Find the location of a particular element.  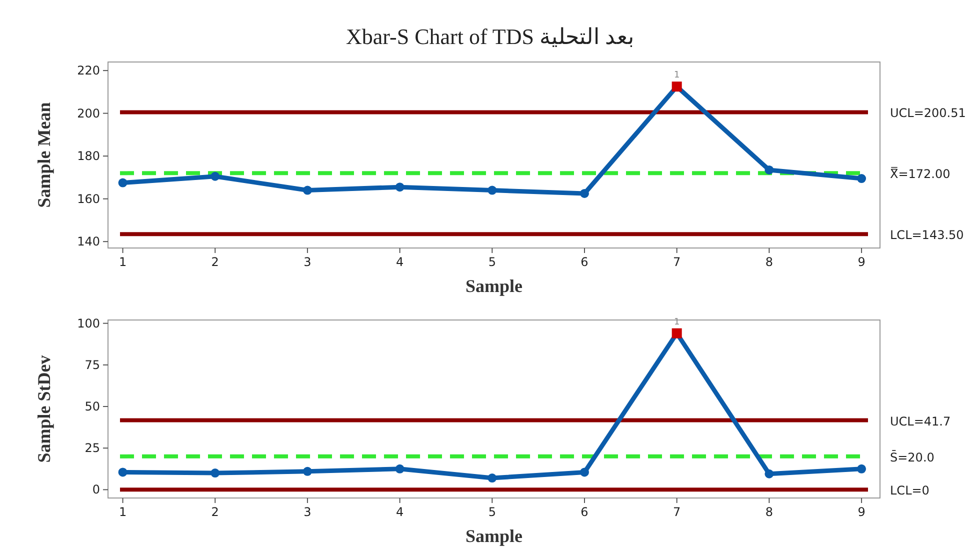

y-tick-label: 50 is located at coordinates (92, 407).